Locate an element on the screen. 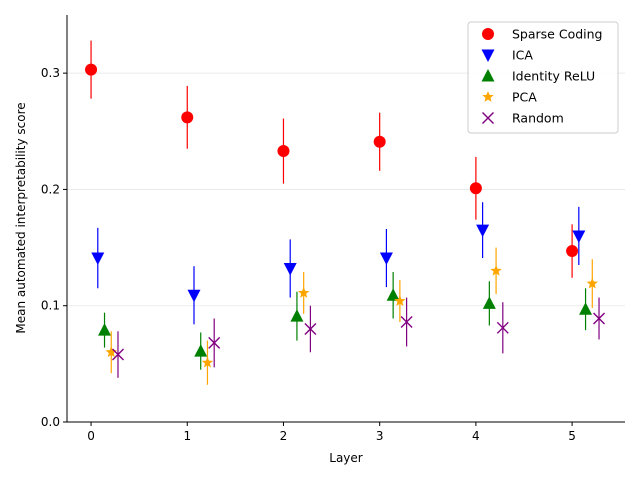  legend-item: PCA is located at coordinates (509, 97).